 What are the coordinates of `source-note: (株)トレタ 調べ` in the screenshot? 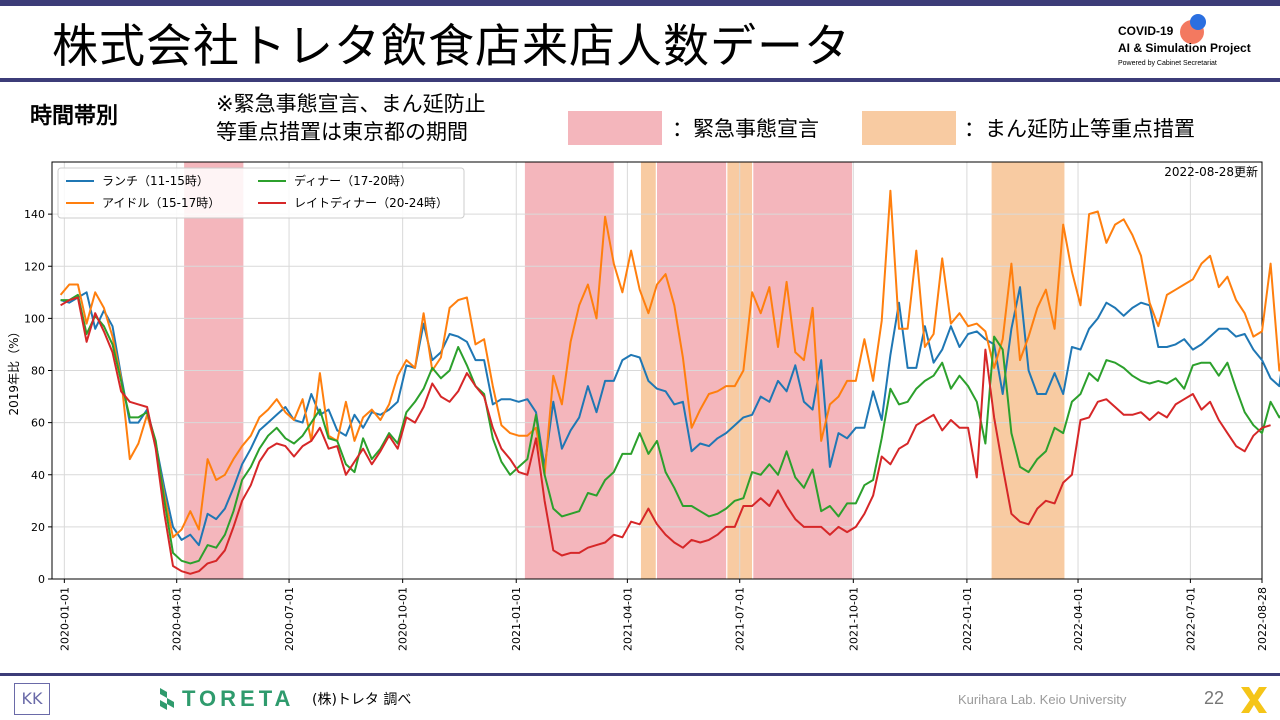 It's located at (362, 700).